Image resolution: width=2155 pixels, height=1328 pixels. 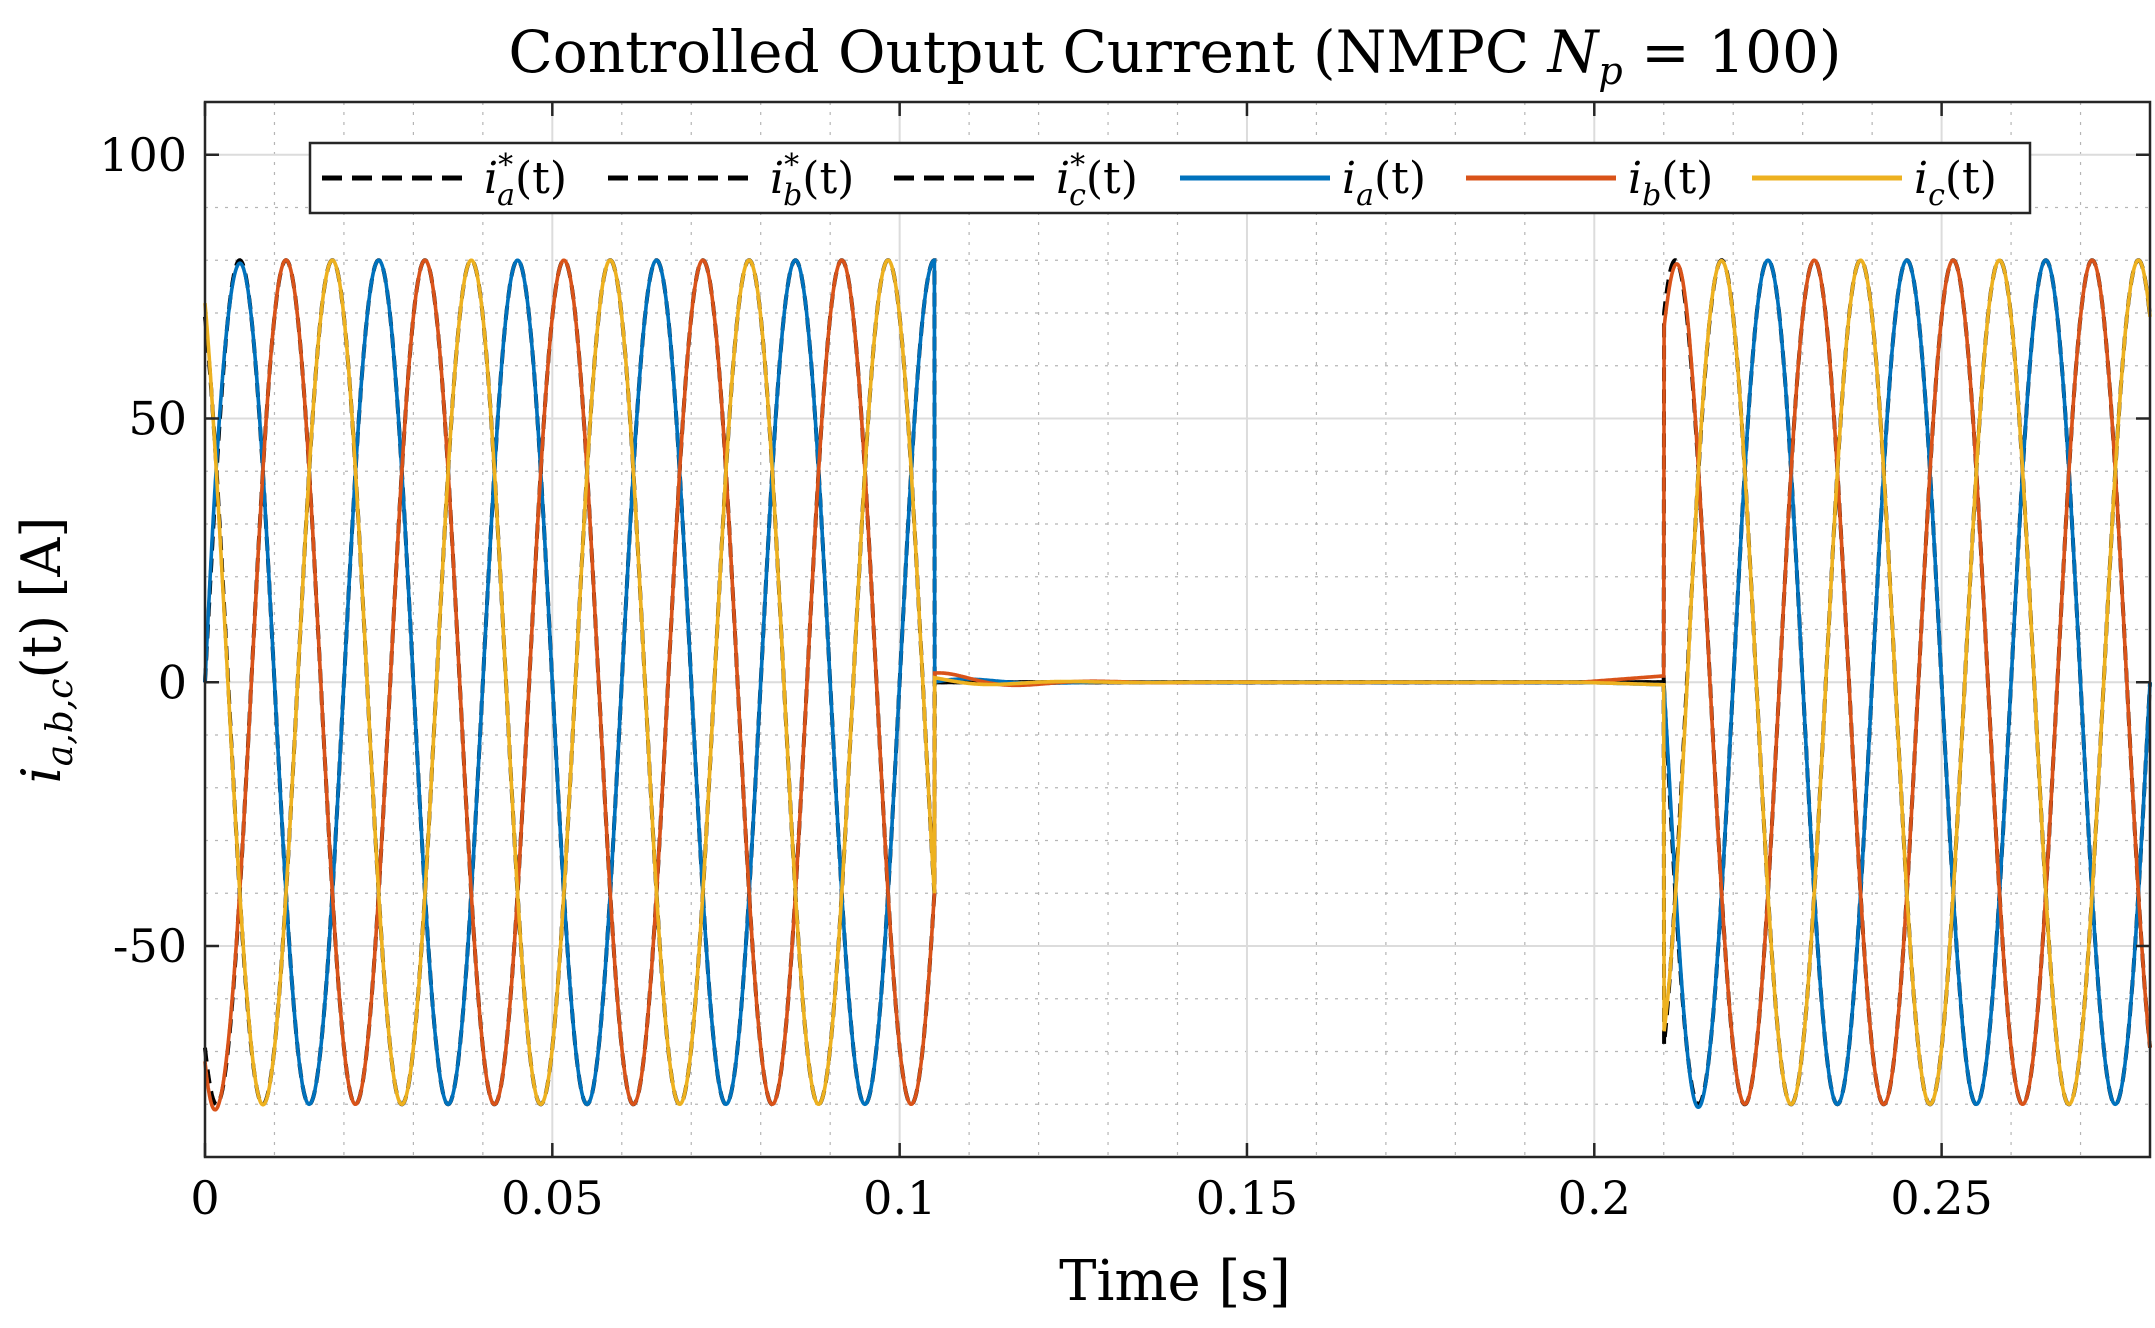 I want to click on y-axis-label-subscript: a,b,c, so click(x=60, y=723).